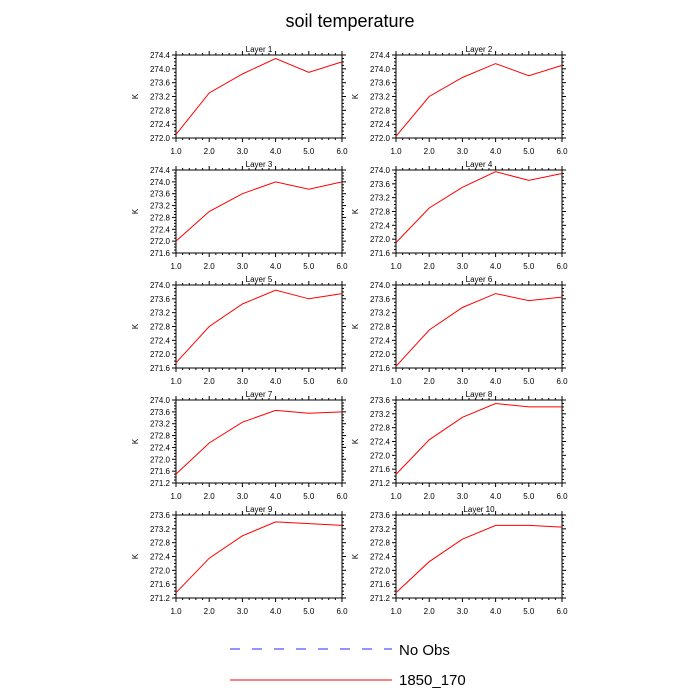 The width and height of the screenshot is (700, 700). Describe the element at coordinates (432, 680) in the screenshot. I see `legend-label-1850-170: 1850_170` at that location.